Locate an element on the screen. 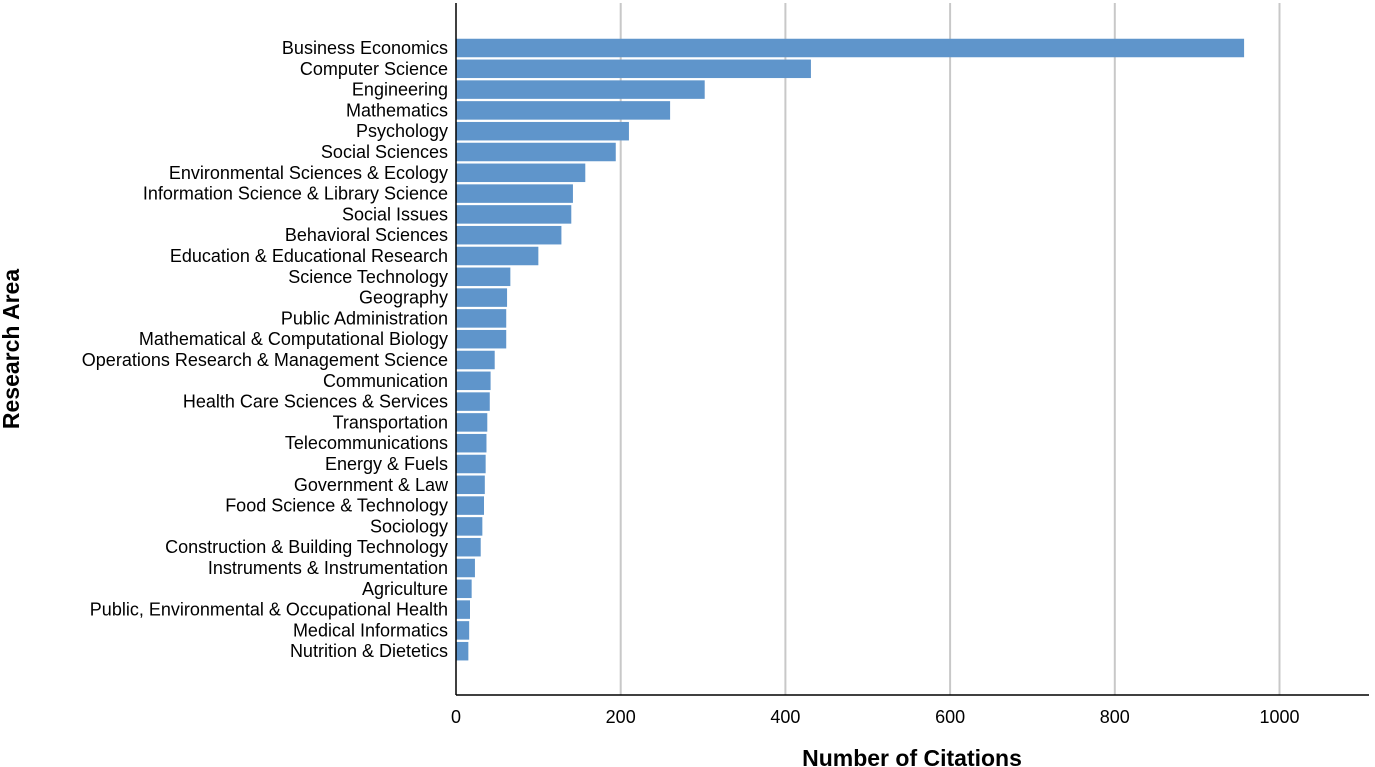 Image resolution: width=1375 pixels, height=767 pixels. x-tick-labels: 0 200 400 600 800 1000 is located at coordinates (875, 717).